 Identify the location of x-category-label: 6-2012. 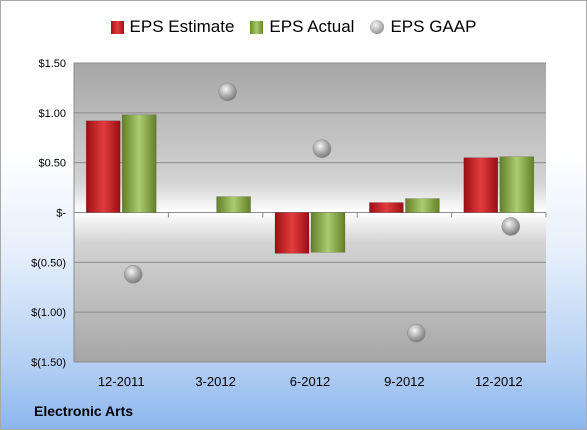
(310, 381).